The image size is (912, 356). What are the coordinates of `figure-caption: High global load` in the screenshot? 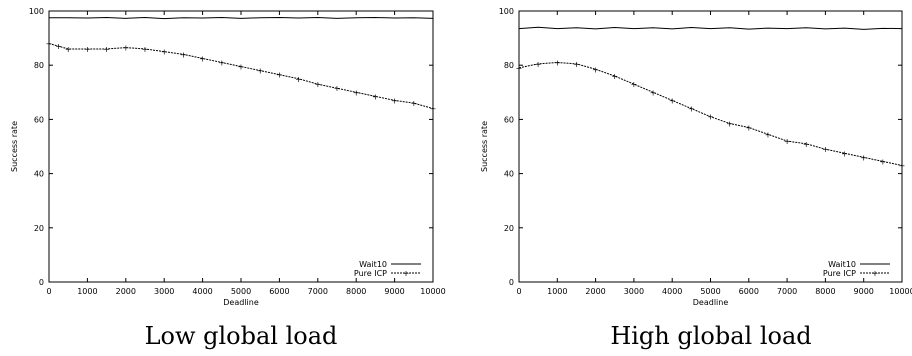 It's located at (710, 336).